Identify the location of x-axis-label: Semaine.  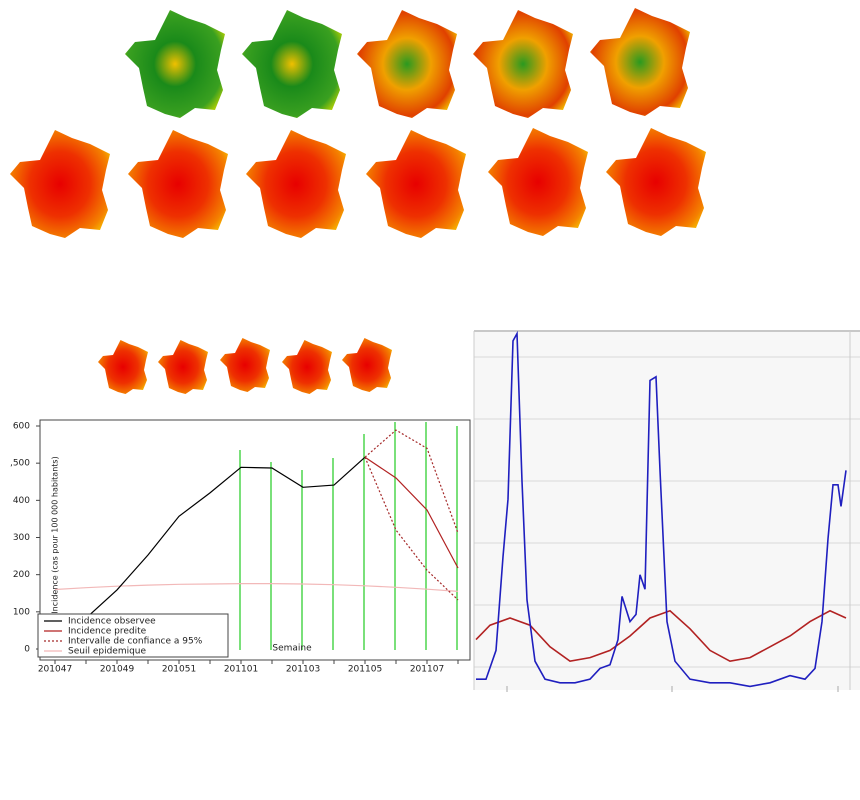
(292, 649).